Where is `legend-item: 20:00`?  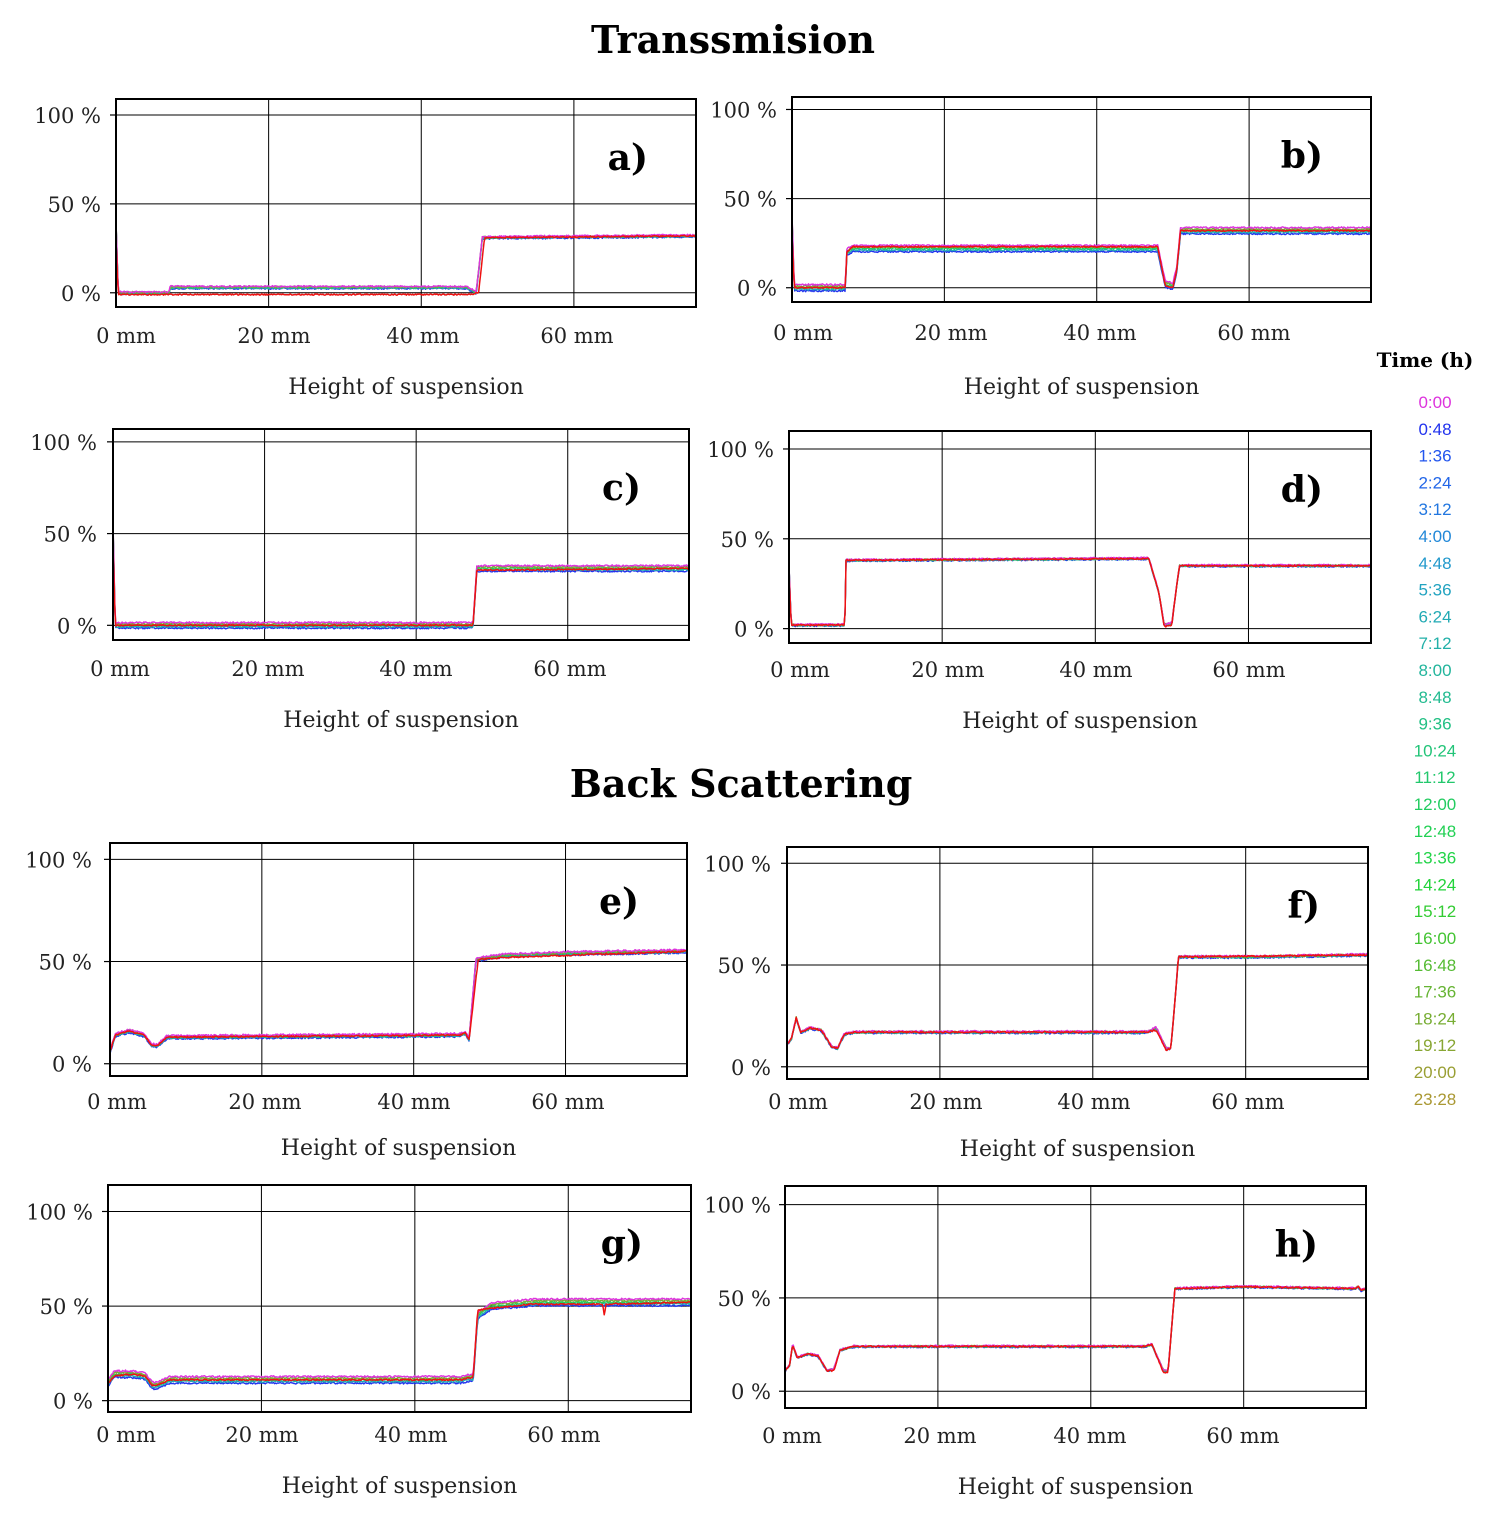
legend-item: 20:00 is located at coordinates (1435, 1072).